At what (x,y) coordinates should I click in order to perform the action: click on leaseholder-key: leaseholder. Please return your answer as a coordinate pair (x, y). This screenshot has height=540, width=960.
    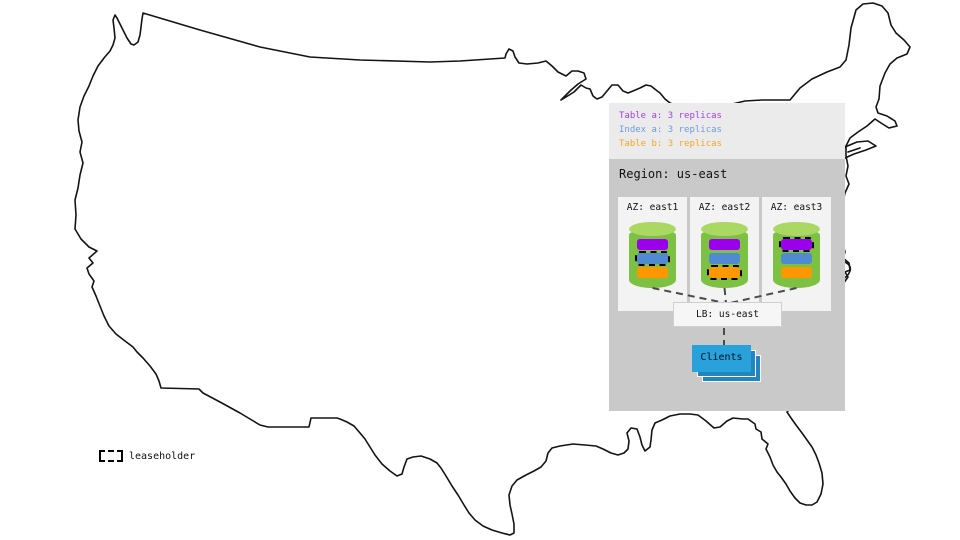
    Looking at the image, I should click on (147, 456).